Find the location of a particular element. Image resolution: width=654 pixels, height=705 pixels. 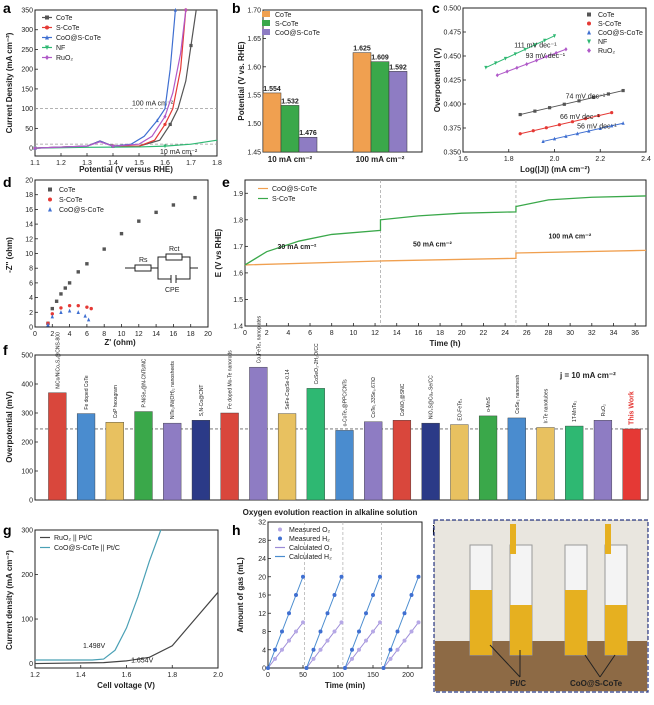

circuit-rct is located at coordinates (174, 257).